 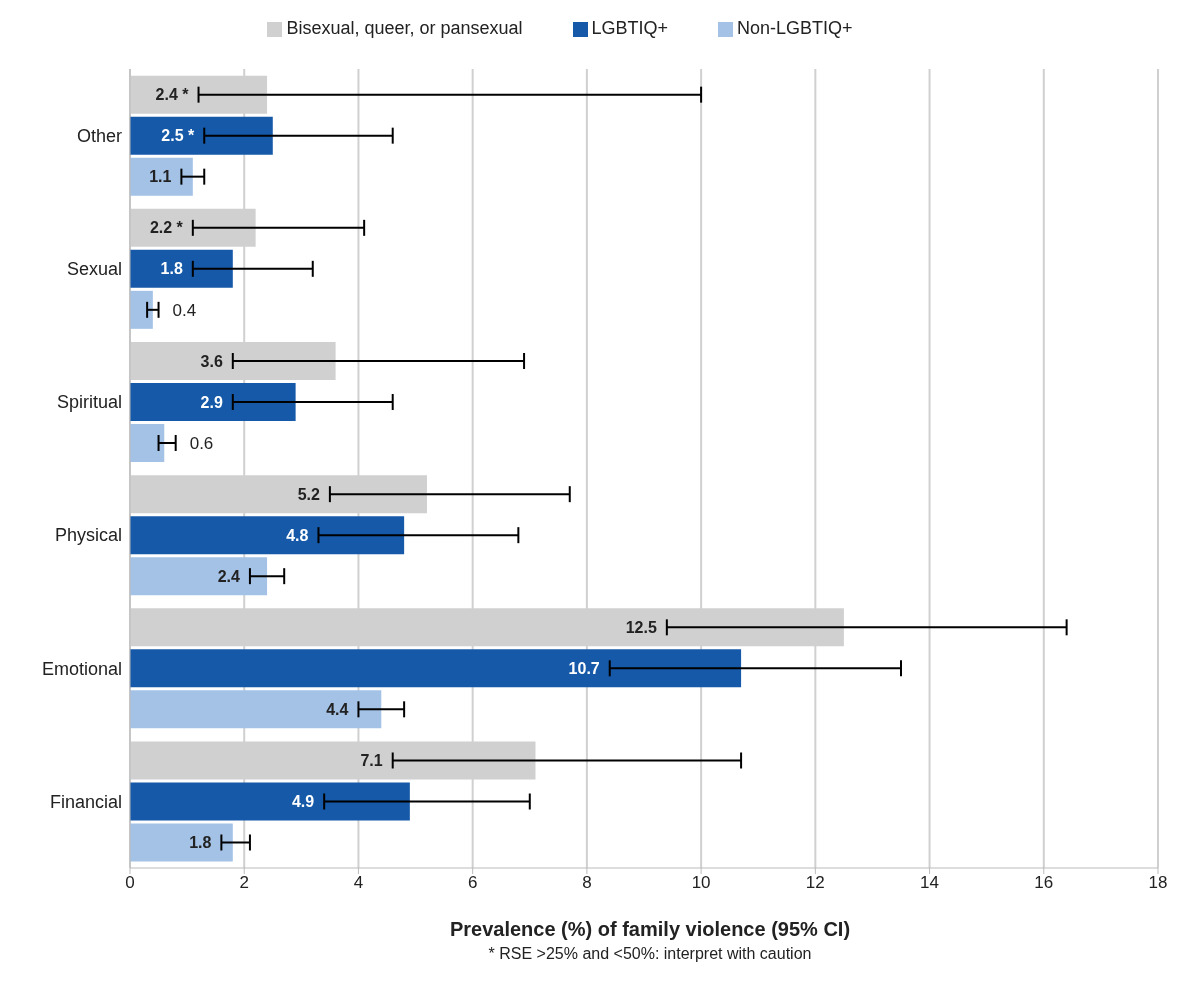 I want to click on data-label: 4.9, so click(x=303, y=802).